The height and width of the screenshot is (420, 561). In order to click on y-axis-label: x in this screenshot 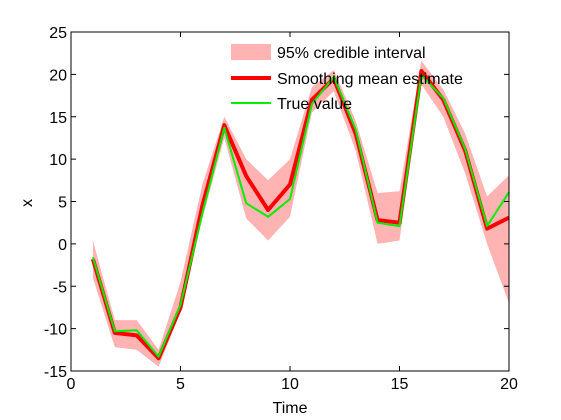, I will do `click(27, 203)`.